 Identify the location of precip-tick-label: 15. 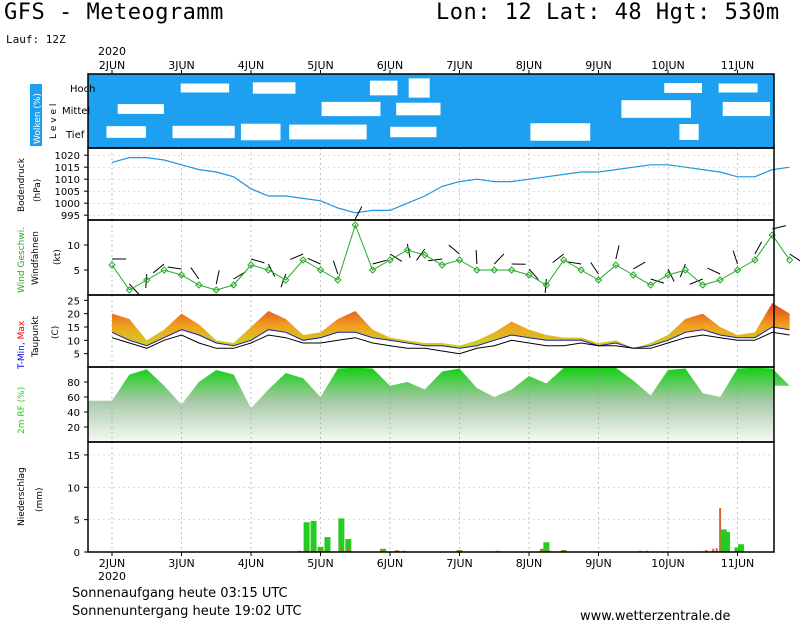
(73, 456).